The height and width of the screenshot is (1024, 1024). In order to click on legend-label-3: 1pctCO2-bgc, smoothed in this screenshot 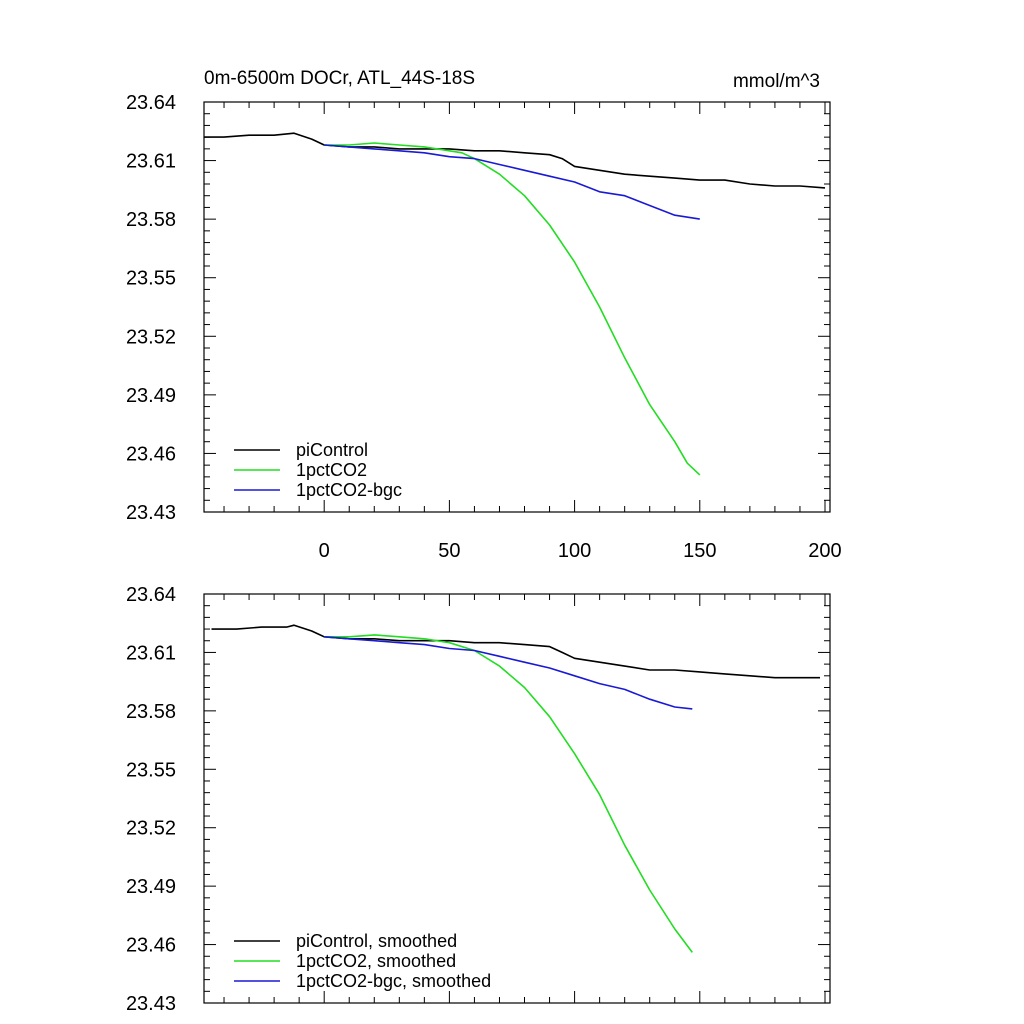, I will do `click(393, 981)`.